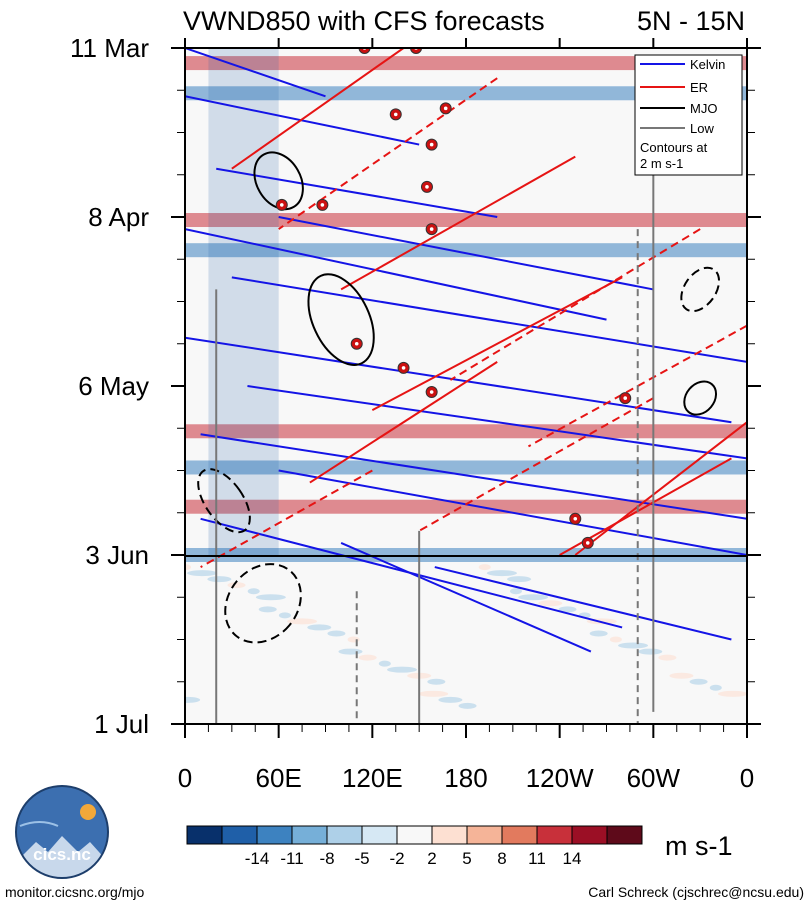 This screenshot has width=809, height=907. I want to click on legend-box, so click(688, 115).